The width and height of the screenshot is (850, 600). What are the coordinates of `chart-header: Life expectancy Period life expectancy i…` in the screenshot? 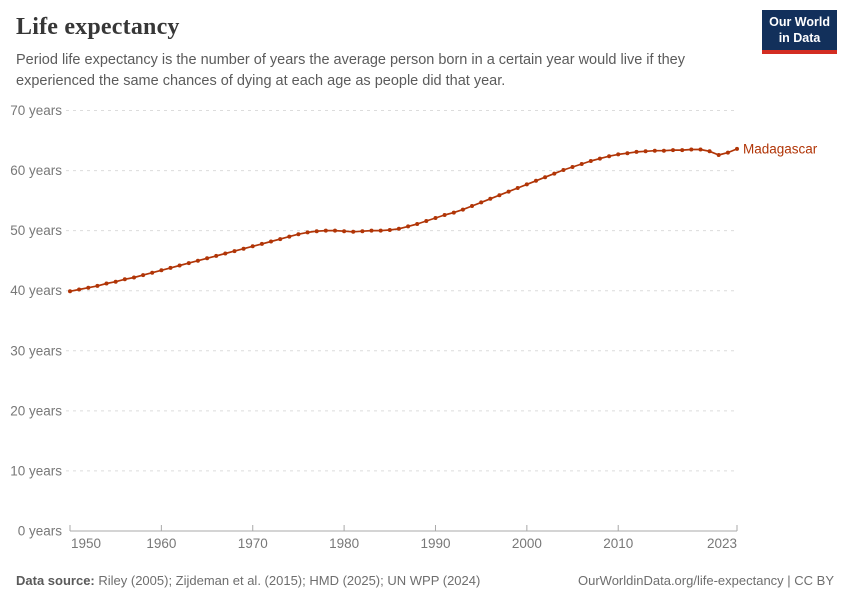 It's located at (425, 52).